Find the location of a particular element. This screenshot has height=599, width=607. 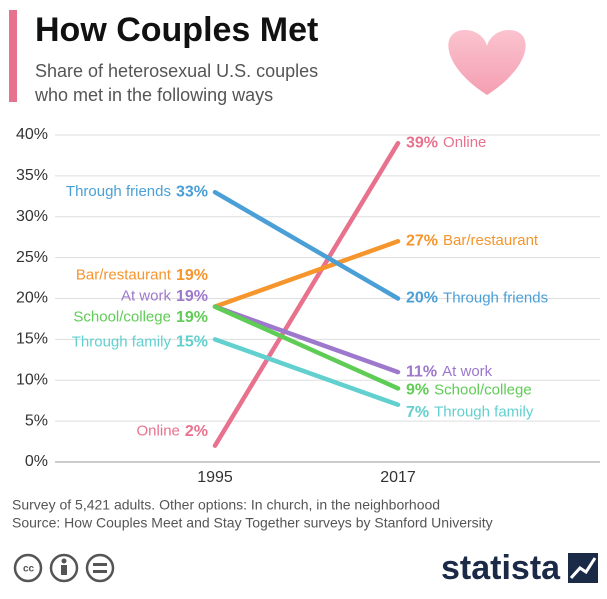

y-tick-label: 40% is located at coordinates (32, 134).